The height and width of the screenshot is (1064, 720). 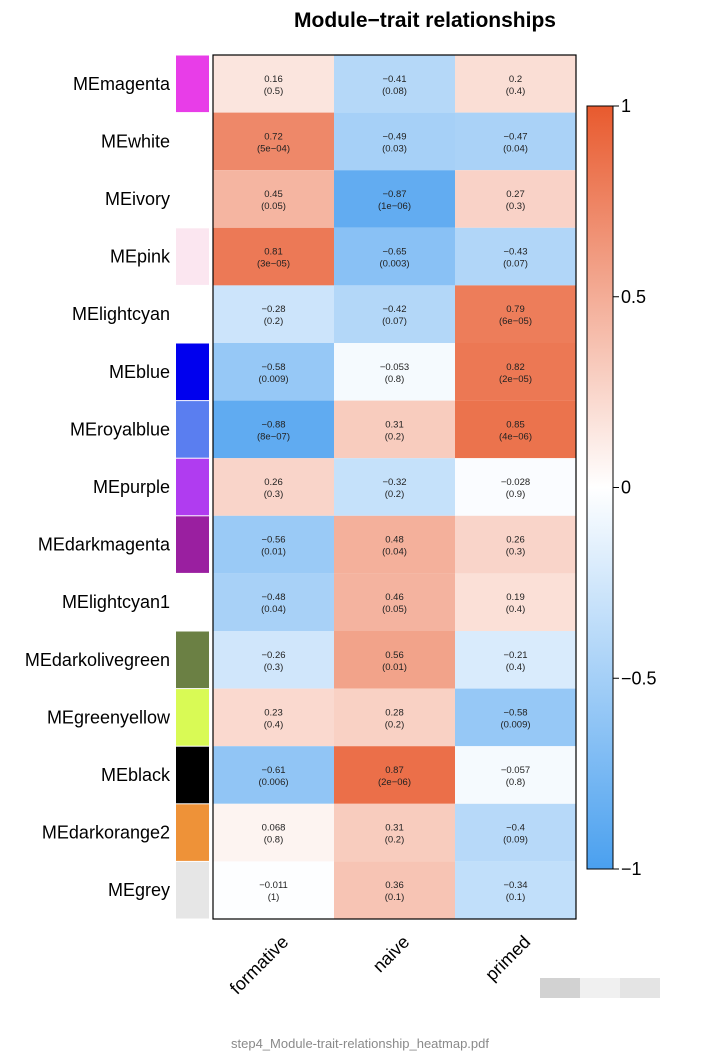 I want to click on row-label: MEgrey, so click(x=139, y=890).